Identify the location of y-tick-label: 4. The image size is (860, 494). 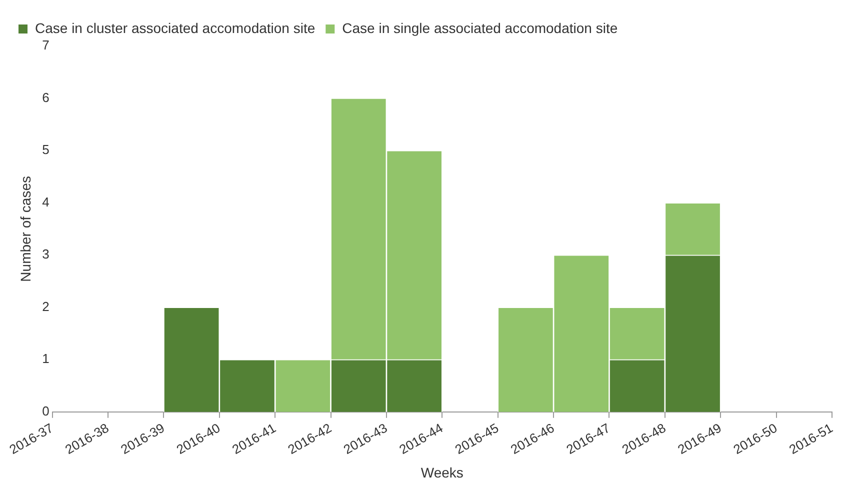
(46, 202).